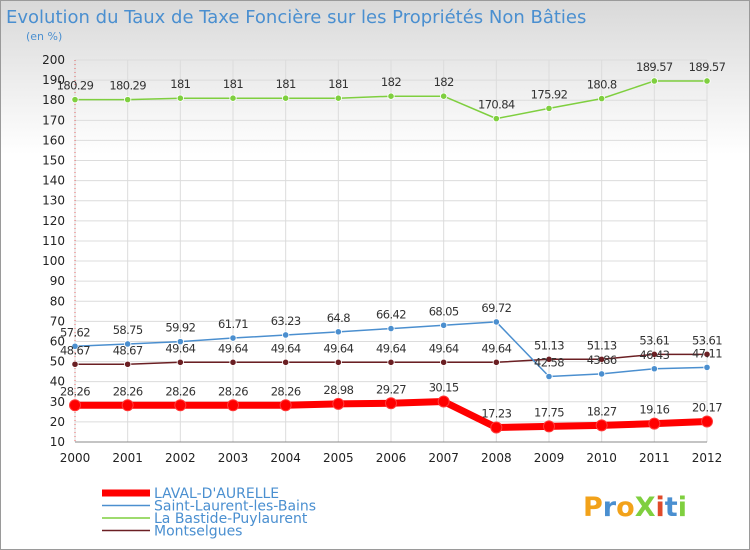 The width and height of the screenshot is (750, 550). I want to click on logo-letter: r, so click(610, 507).